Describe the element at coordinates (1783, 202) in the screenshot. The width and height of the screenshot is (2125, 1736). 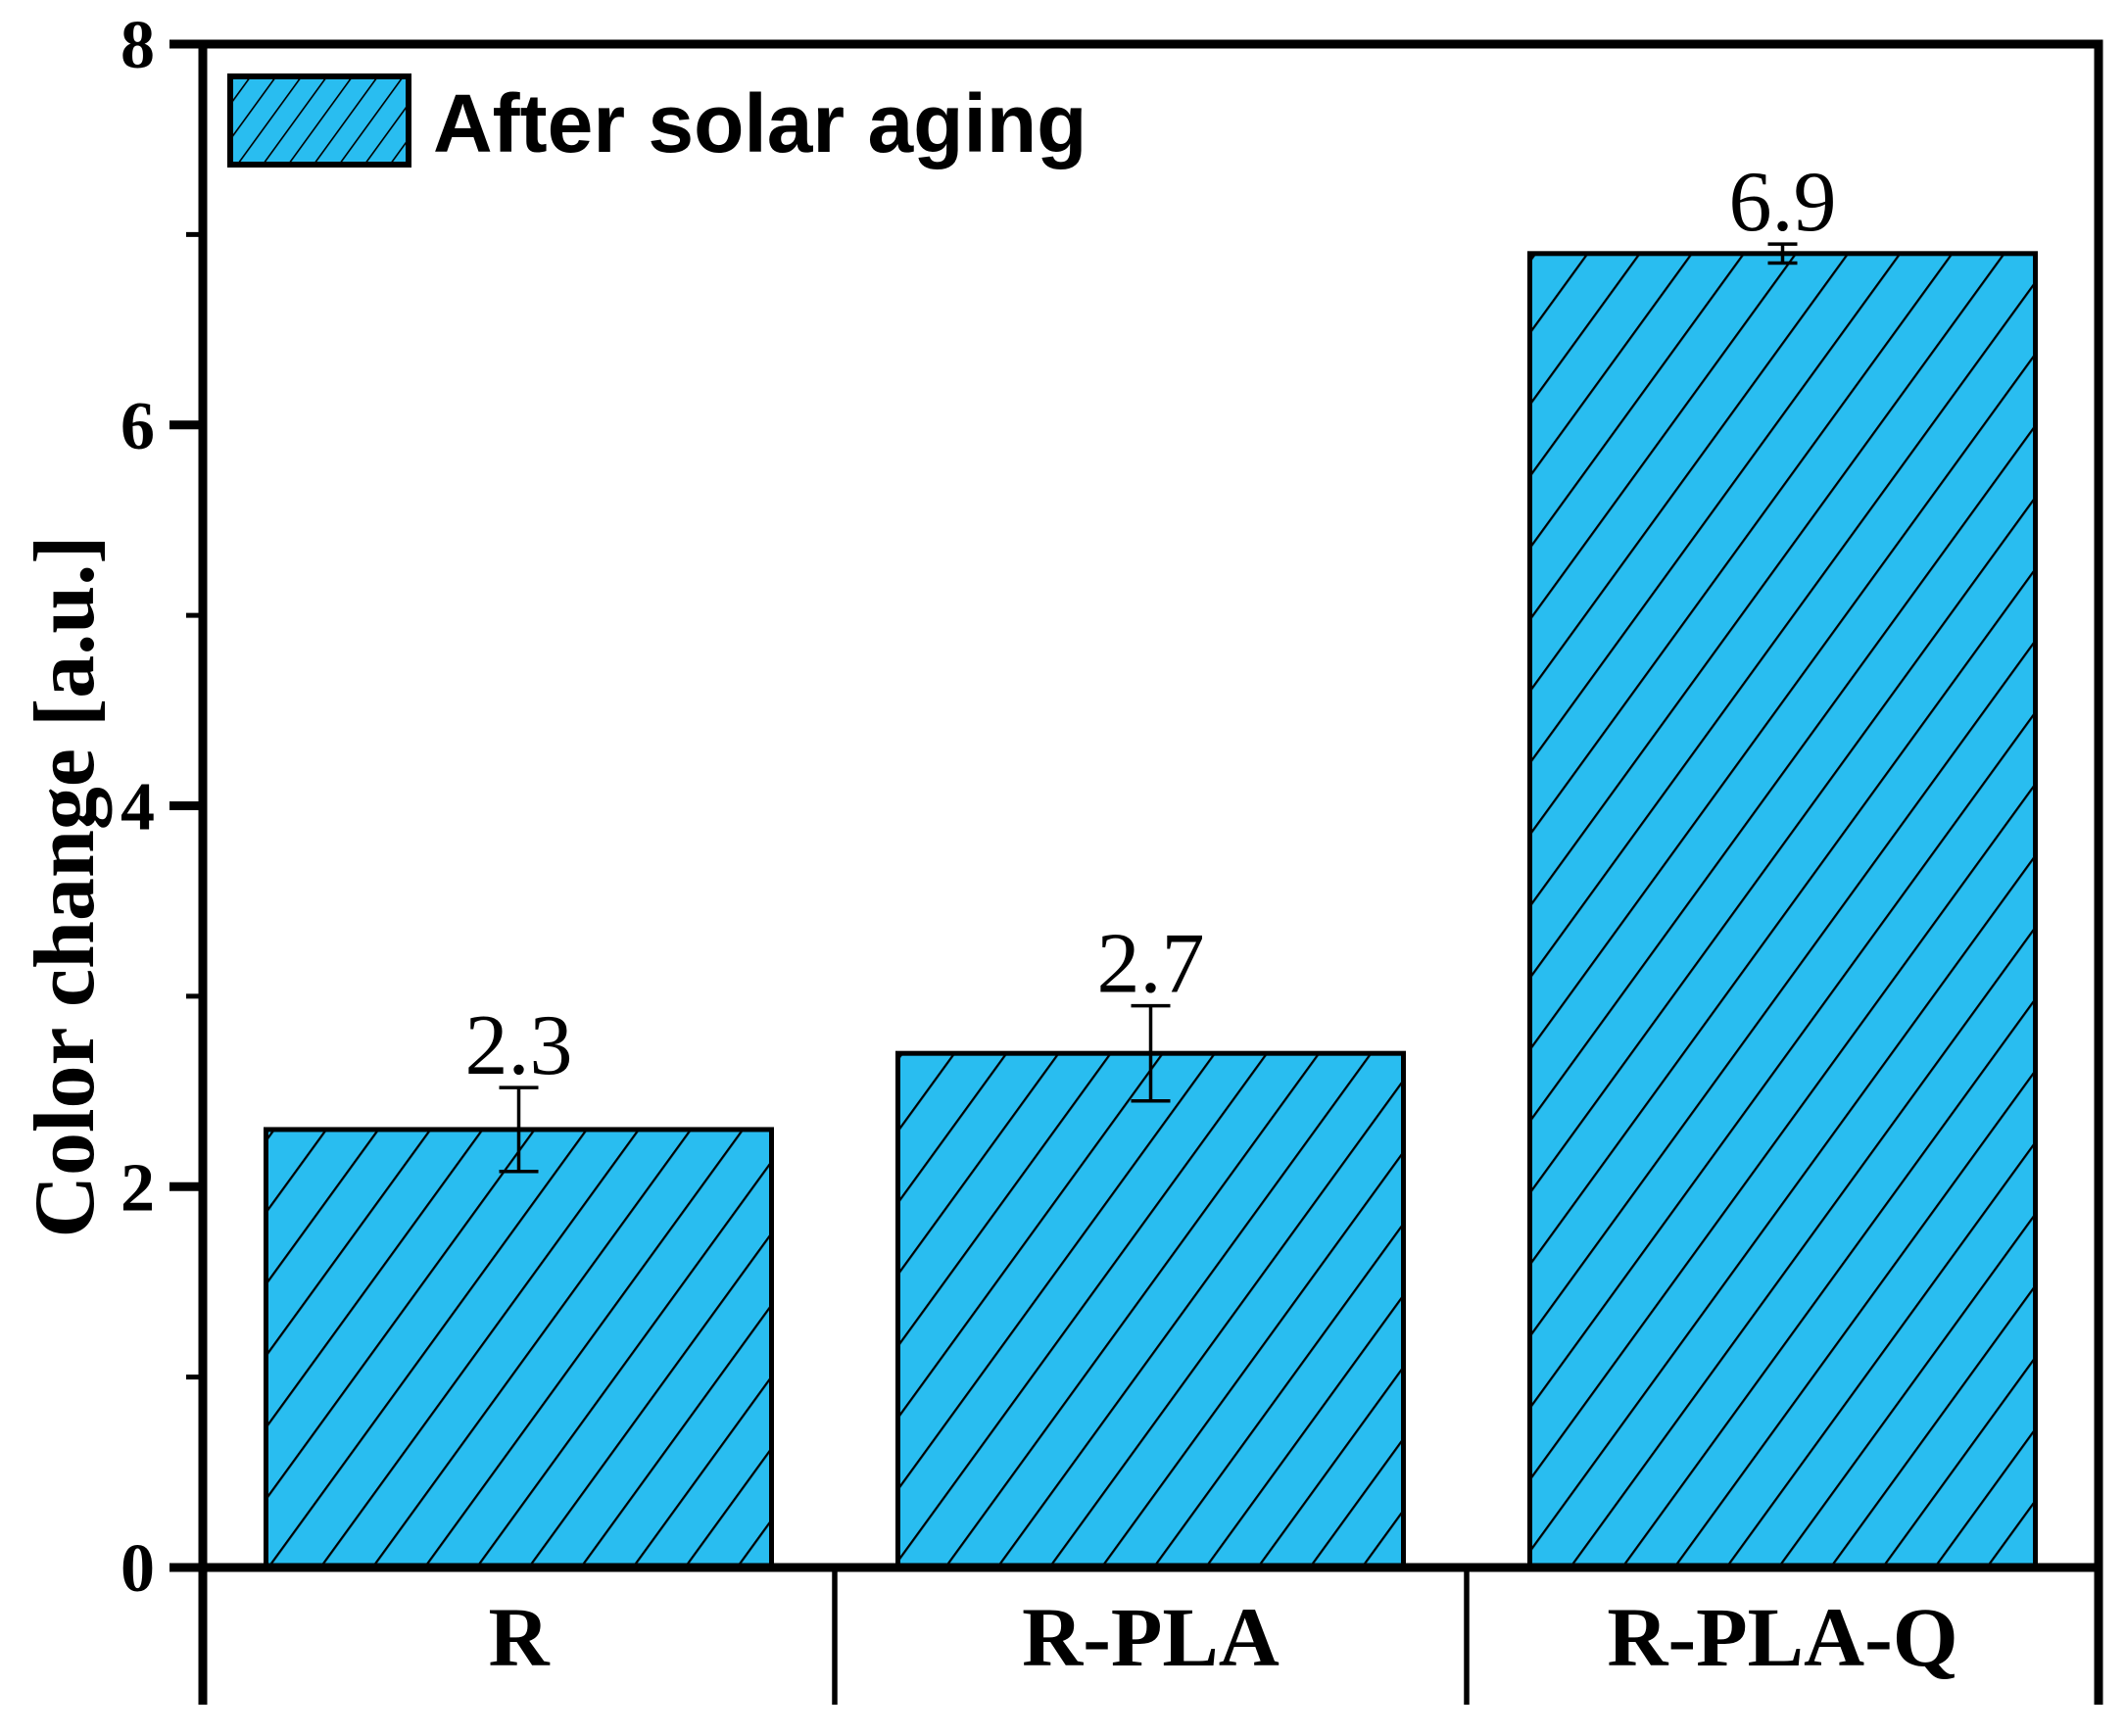
I see `bar-value-label-R-PLA-Q: 6.9` at that location.